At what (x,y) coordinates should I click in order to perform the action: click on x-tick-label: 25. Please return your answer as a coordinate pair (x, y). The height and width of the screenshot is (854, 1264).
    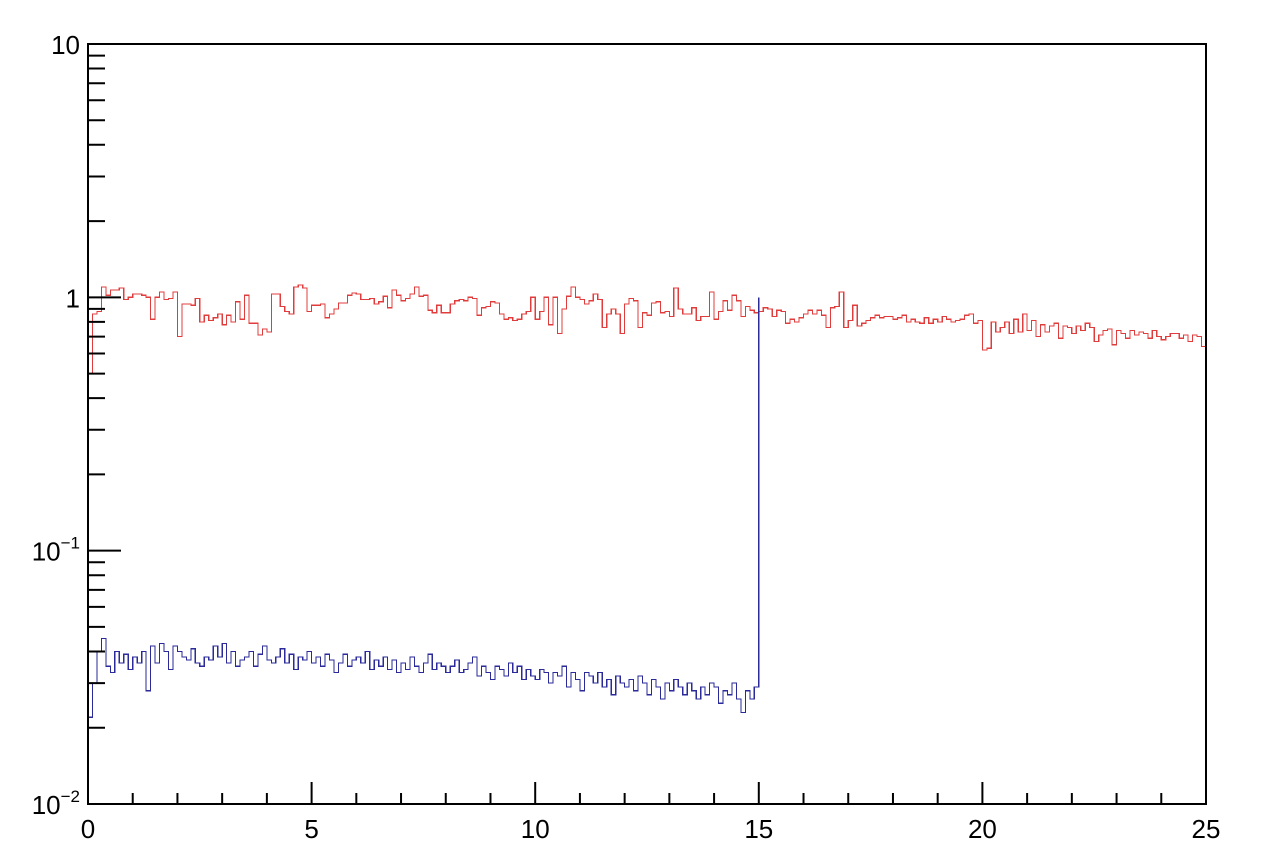
    Looking at the image, I should click on (1206, 829).